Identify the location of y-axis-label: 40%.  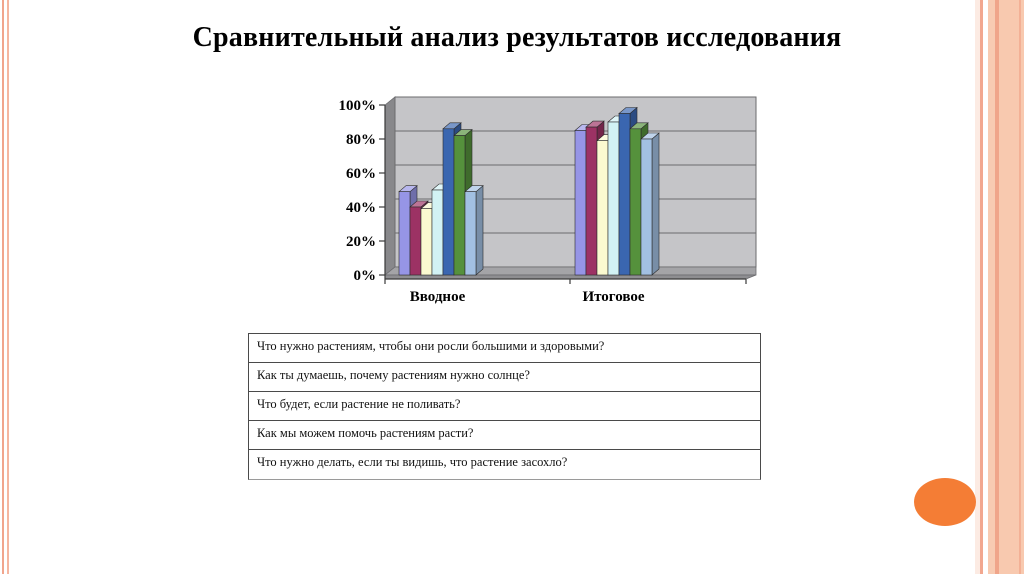
(361, 208).